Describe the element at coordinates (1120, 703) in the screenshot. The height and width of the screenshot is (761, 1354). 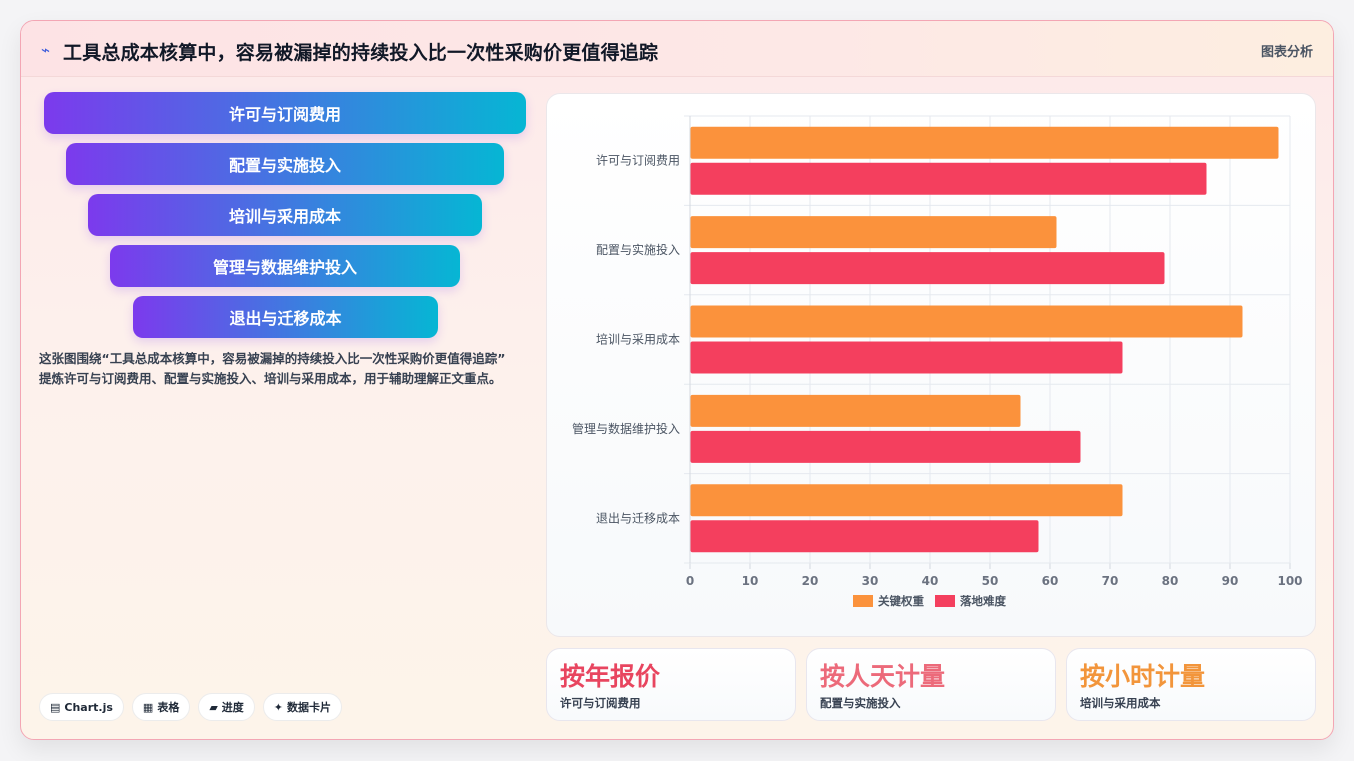
I see `stat-label: 培训与采用成本` at that location.